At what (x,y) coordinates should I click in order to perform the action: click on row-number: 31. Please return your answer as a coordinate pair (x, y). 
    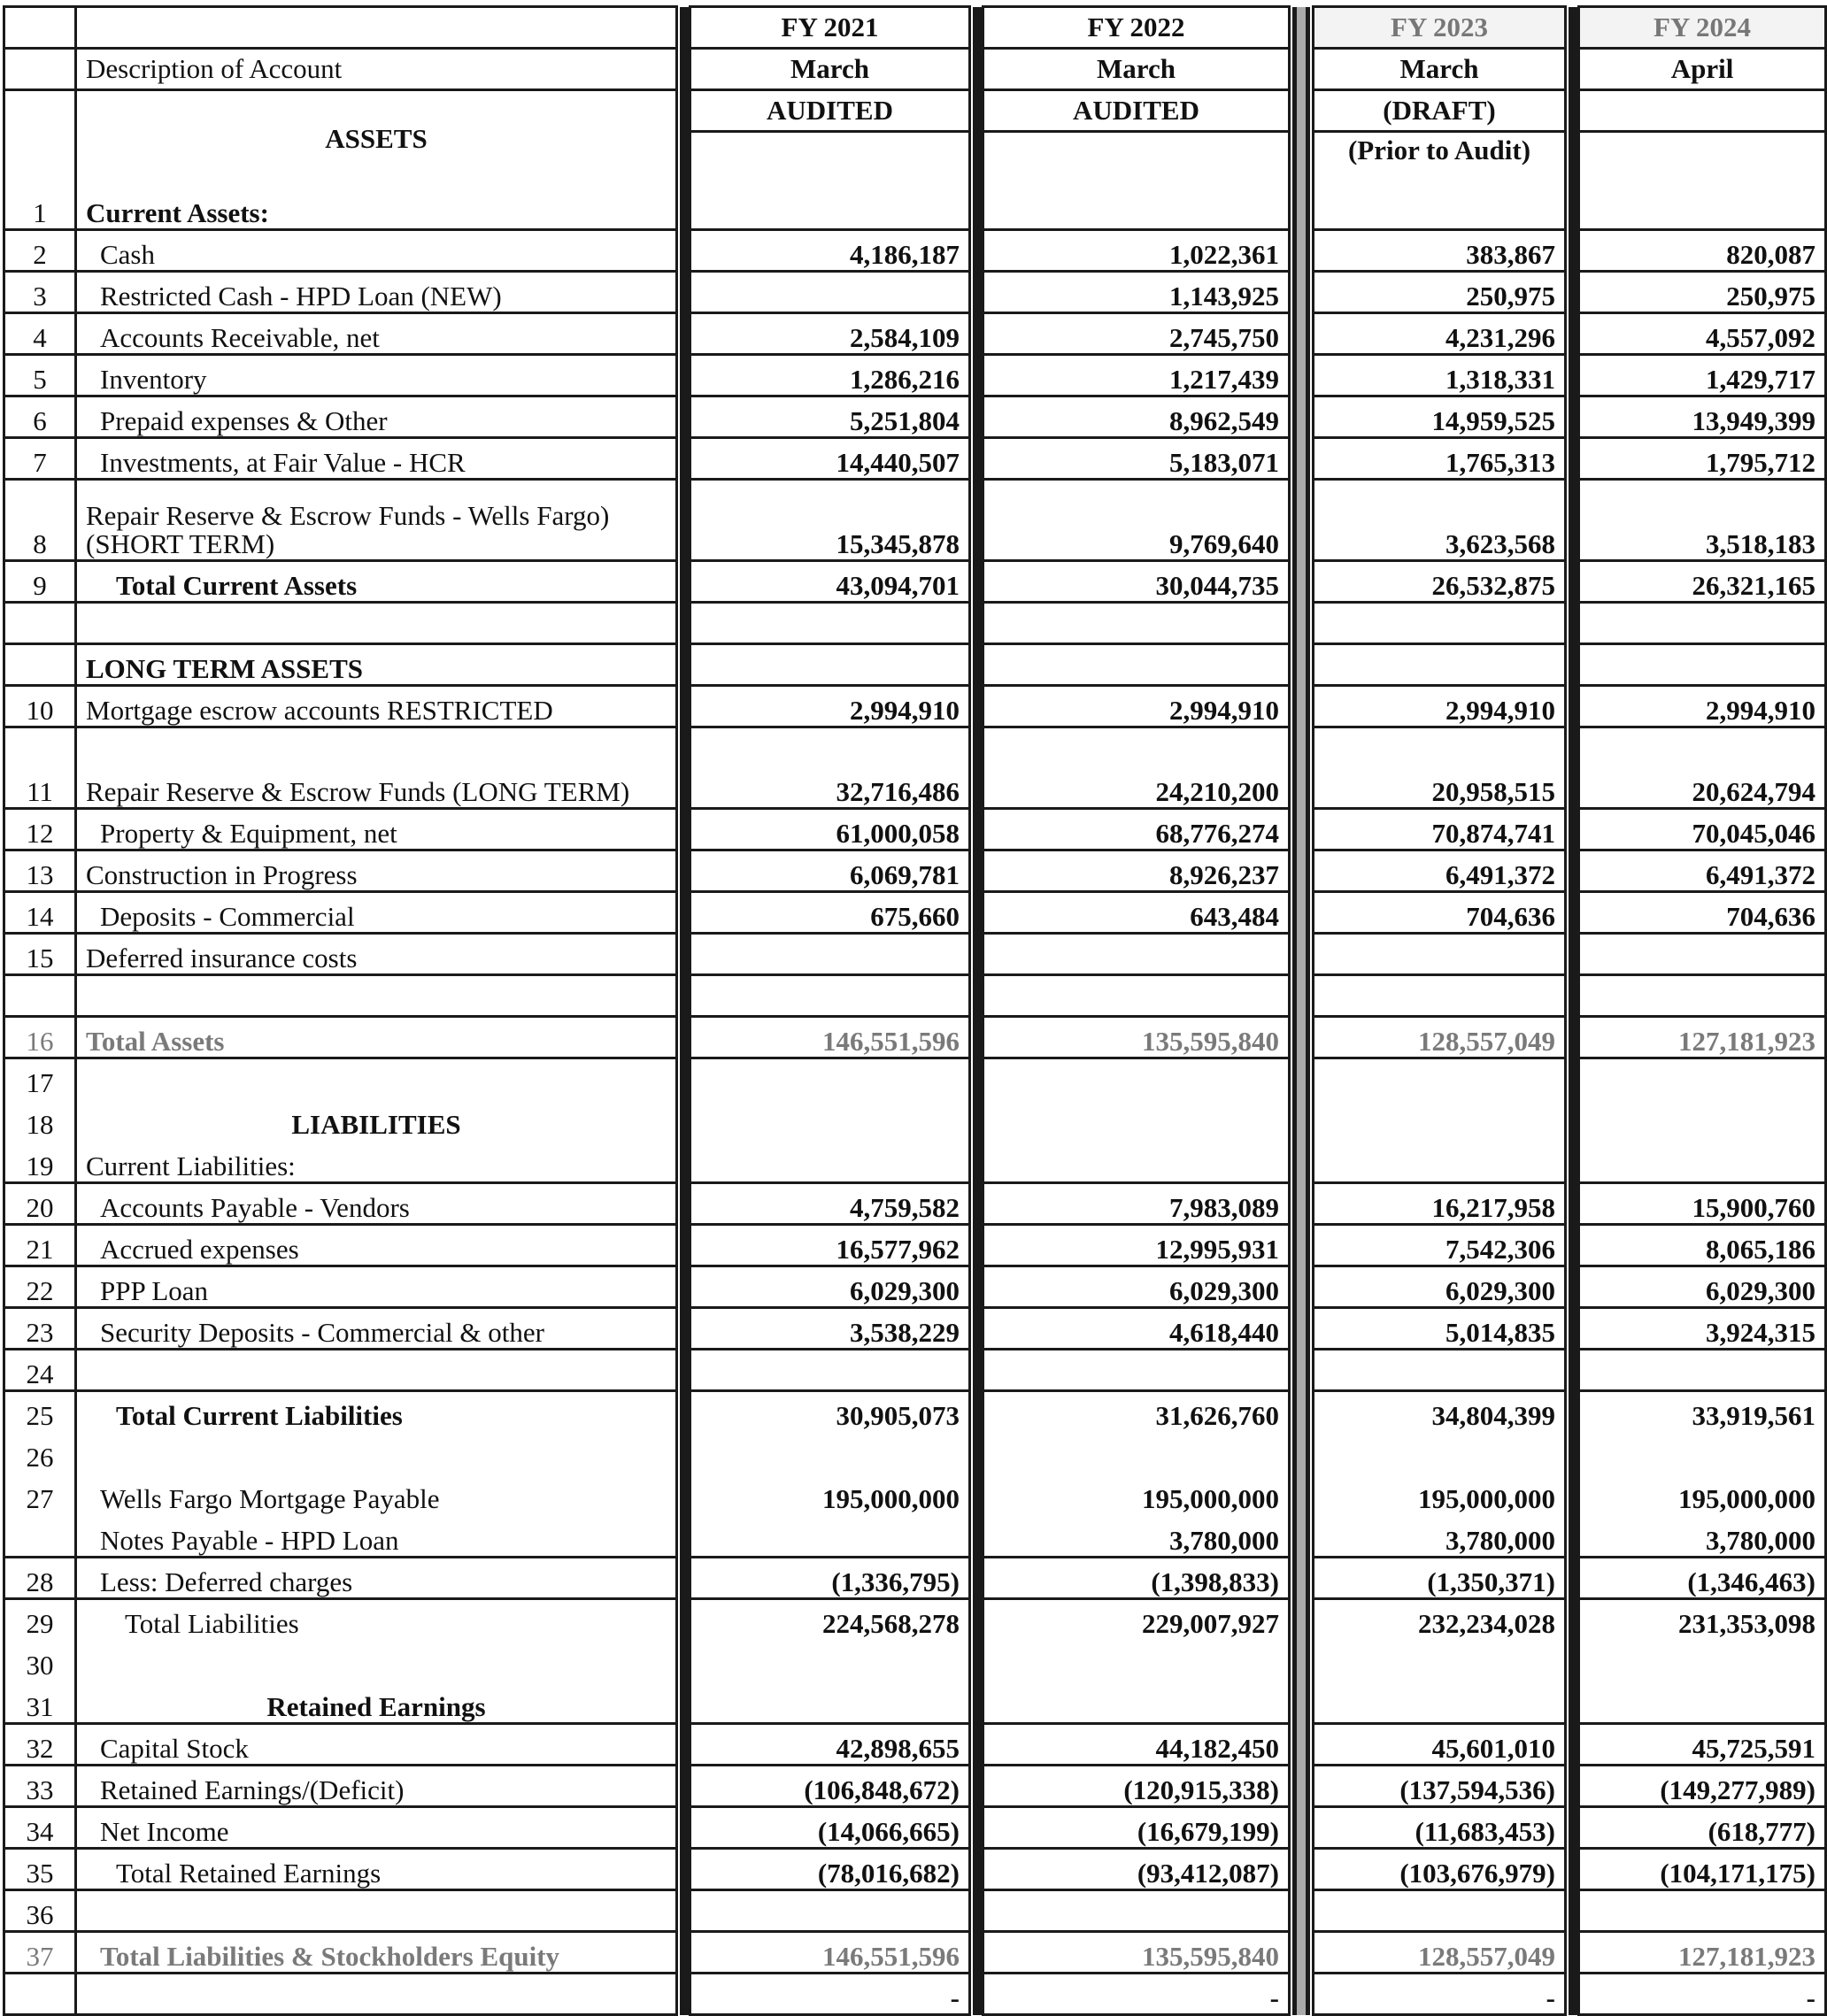
    Looking at the image, I should click on (40, 1703).